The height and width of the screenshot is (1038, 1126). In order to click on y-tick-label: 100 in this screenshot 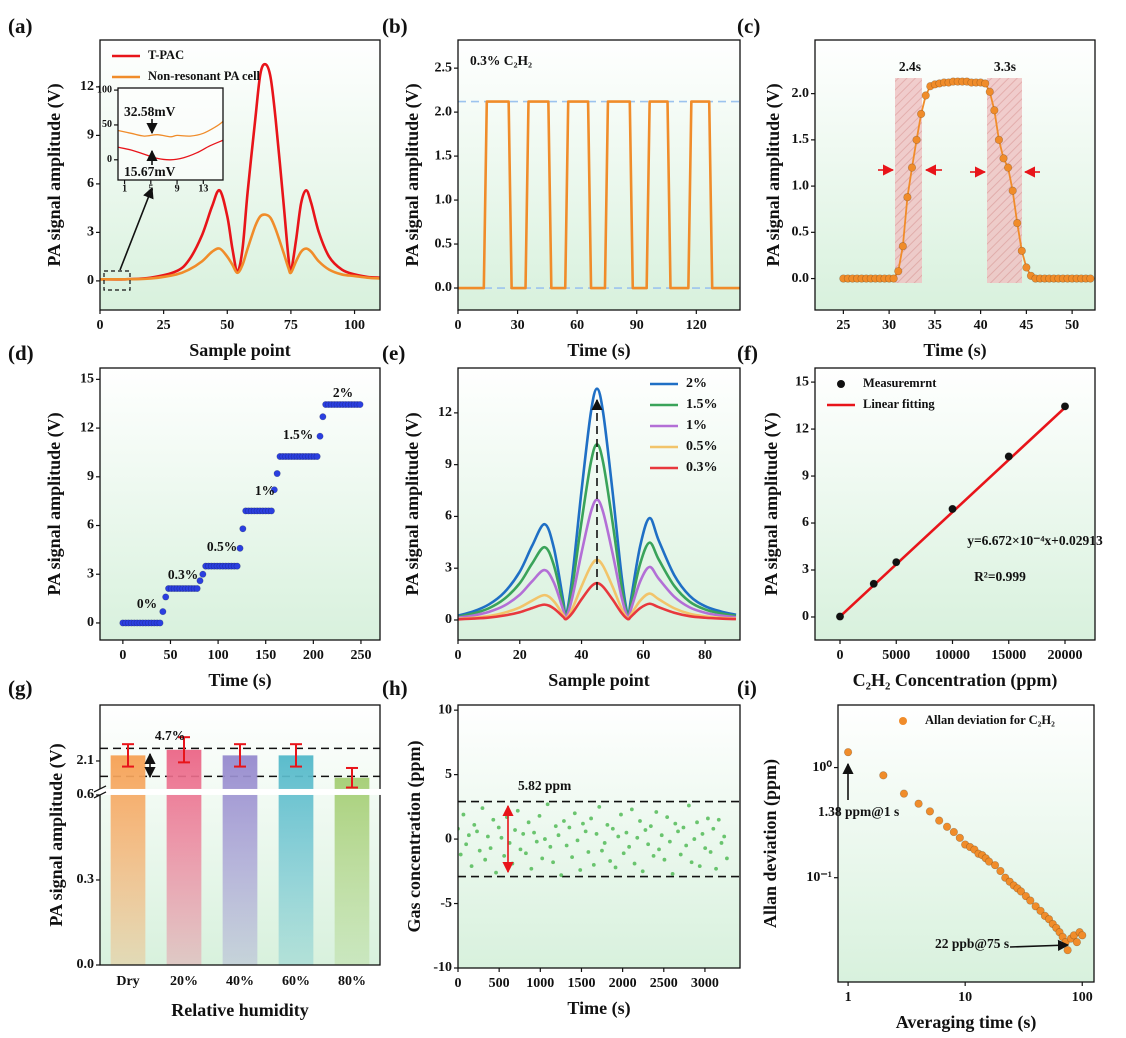, I will do `click(104, 89)`.